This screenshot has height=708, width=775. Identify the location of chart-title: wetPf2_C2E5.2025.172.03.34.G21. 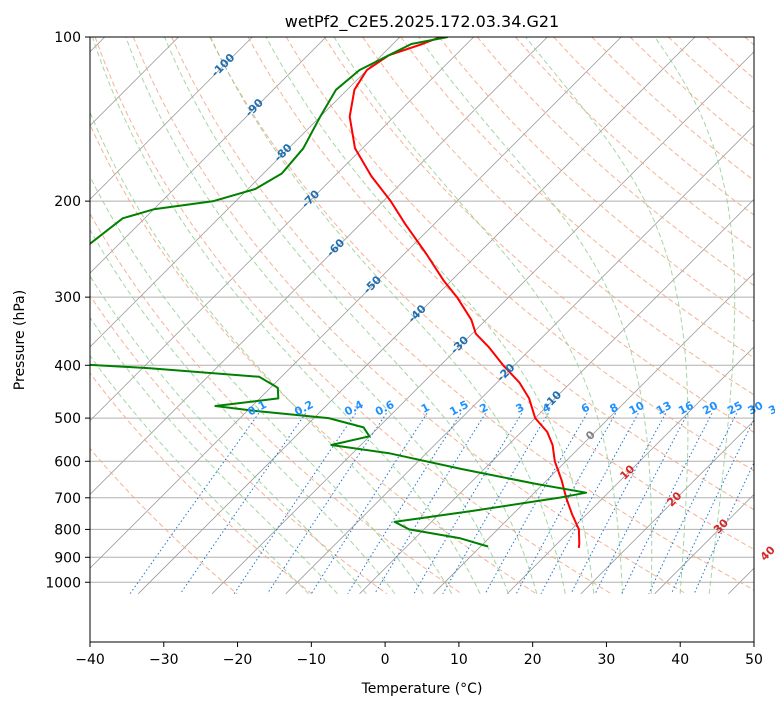
(422, 22).